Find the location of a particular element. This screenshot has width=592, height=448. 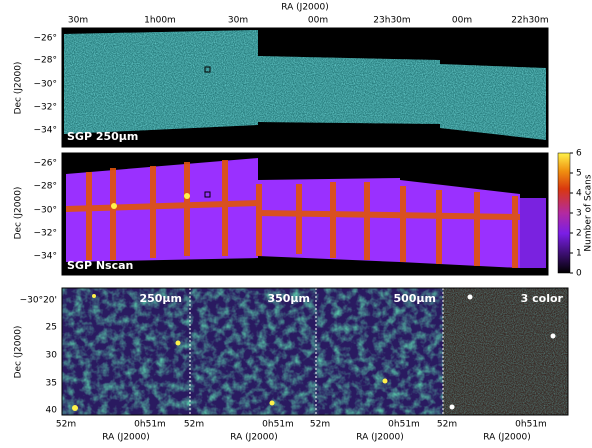

x-tick-label: 22h30m is located at coordinates (529, 21).